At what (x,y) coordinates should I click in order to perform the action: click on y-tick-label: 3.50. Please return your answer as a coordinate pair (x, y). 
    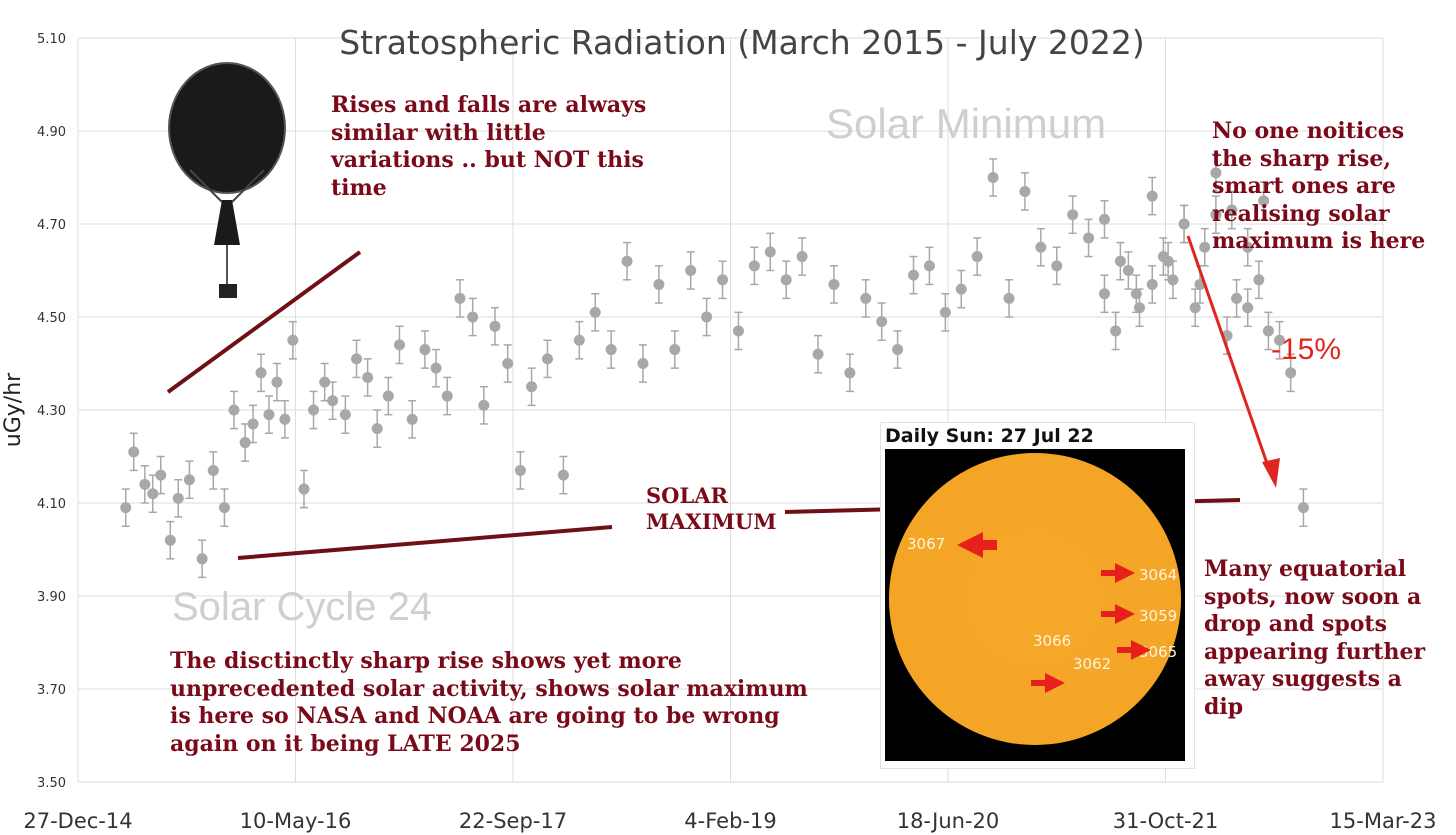
    Looking at the image, I should click on (51, 783).